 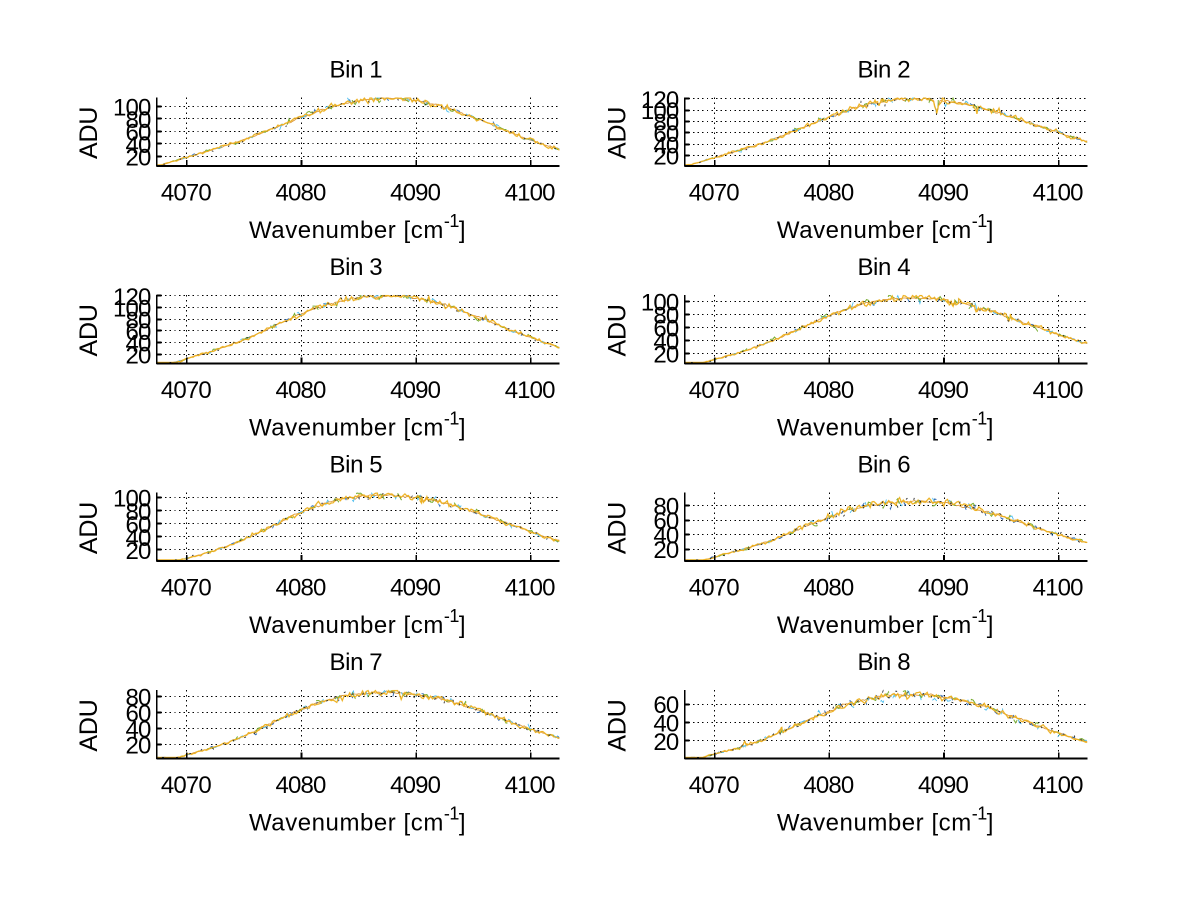 What do you see at coordinates (883, 70) in the screenshot?
I see `svg-text: Bin 2` at bounding box center [883, 70].